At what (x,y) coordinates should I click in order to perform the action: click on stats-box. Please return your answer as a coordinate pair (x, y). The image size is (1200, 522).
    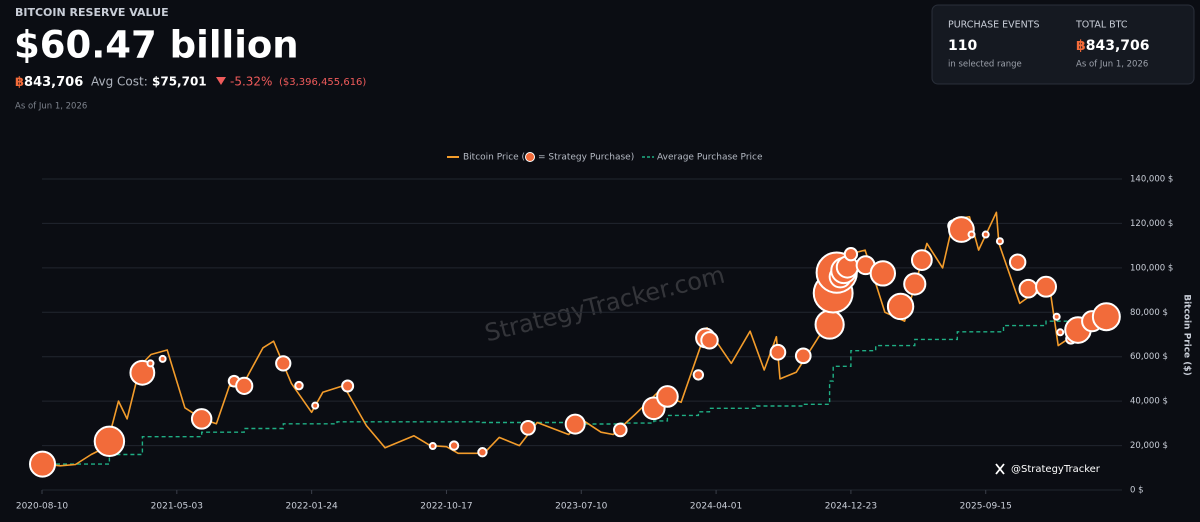
    Looking at the image, I should click on (1063, 44).